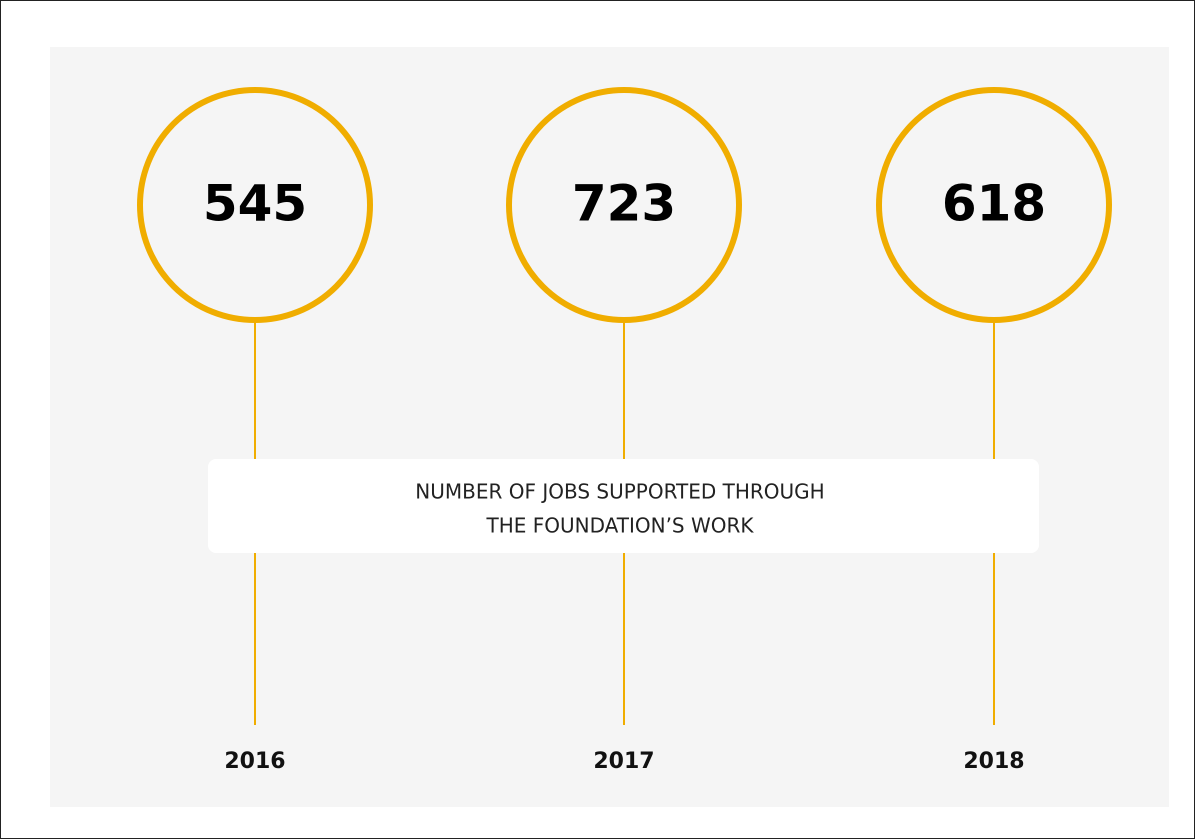 Image resolution: width=1195 pixels, height=839 pixels. Describe the element at coordinates (619, 526) in the screenshot. I see `caption-line: THE FOUNDATION’S WORK` at that location.